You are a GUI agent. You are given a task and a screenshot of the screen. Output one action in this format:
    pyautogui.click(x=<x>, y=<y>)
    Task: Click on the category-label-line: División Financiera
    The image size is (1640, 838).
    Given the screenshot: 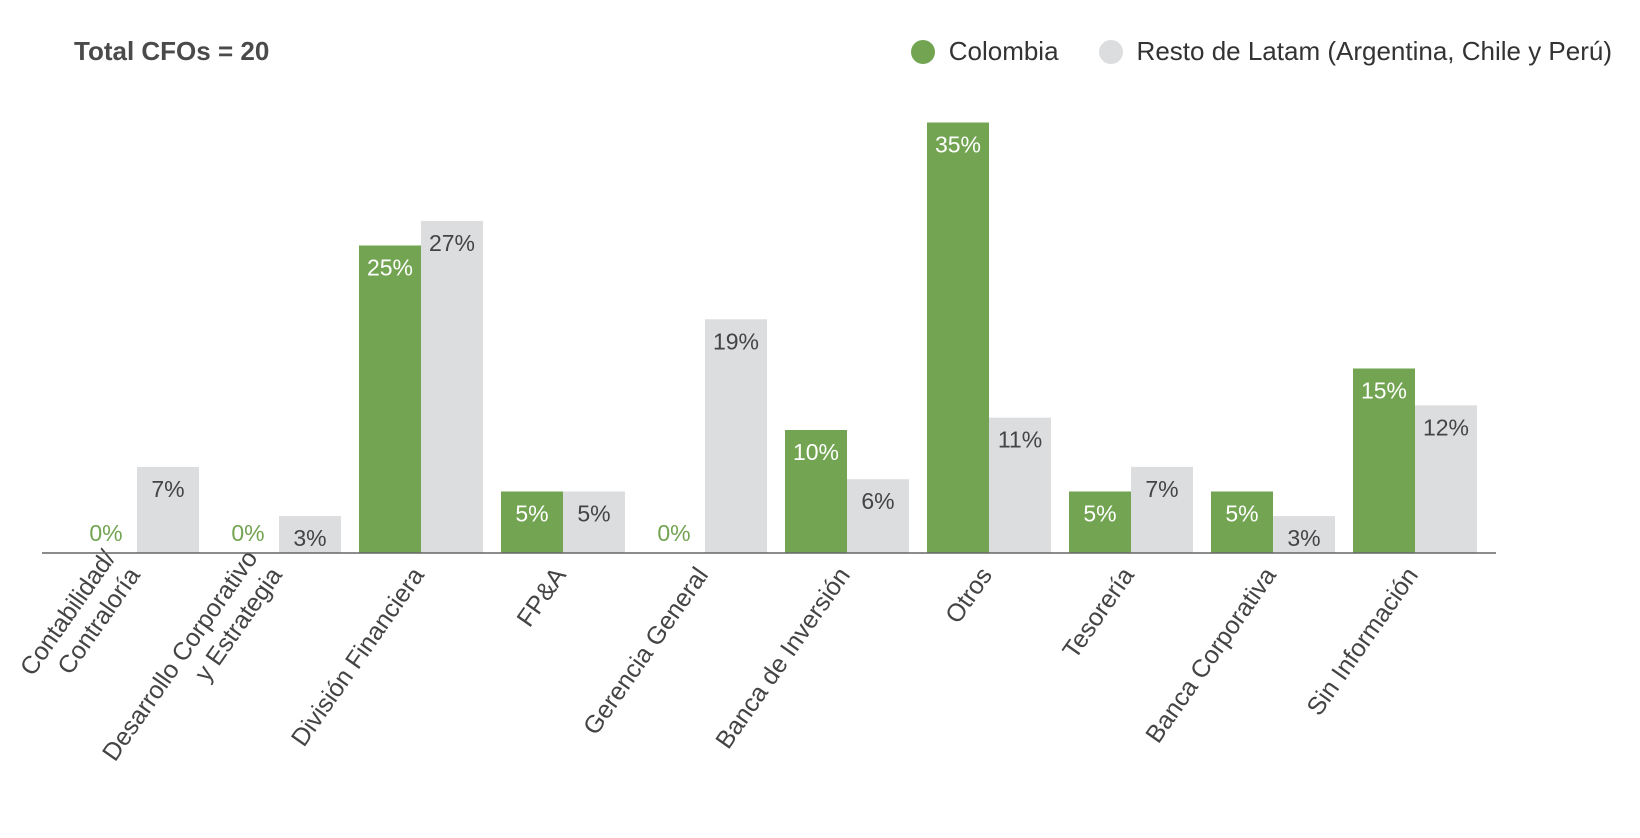 What is the action you would take?
    pyautogui.click(x=358, y=656)
    